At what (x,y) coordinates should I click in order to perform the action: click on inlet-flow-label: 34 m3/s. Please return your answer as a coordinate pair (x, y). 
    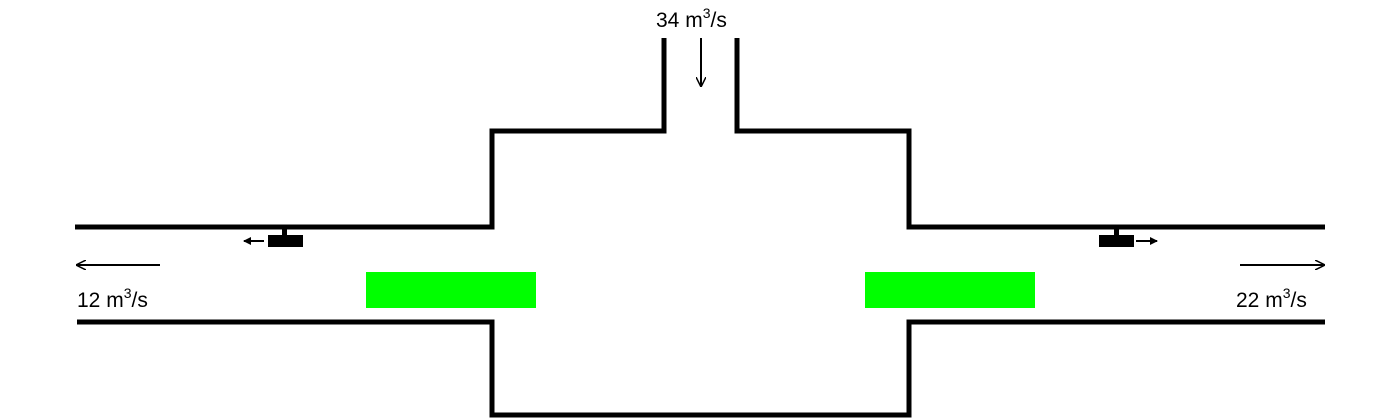
    Looking at the image, I should click on (691, 19).